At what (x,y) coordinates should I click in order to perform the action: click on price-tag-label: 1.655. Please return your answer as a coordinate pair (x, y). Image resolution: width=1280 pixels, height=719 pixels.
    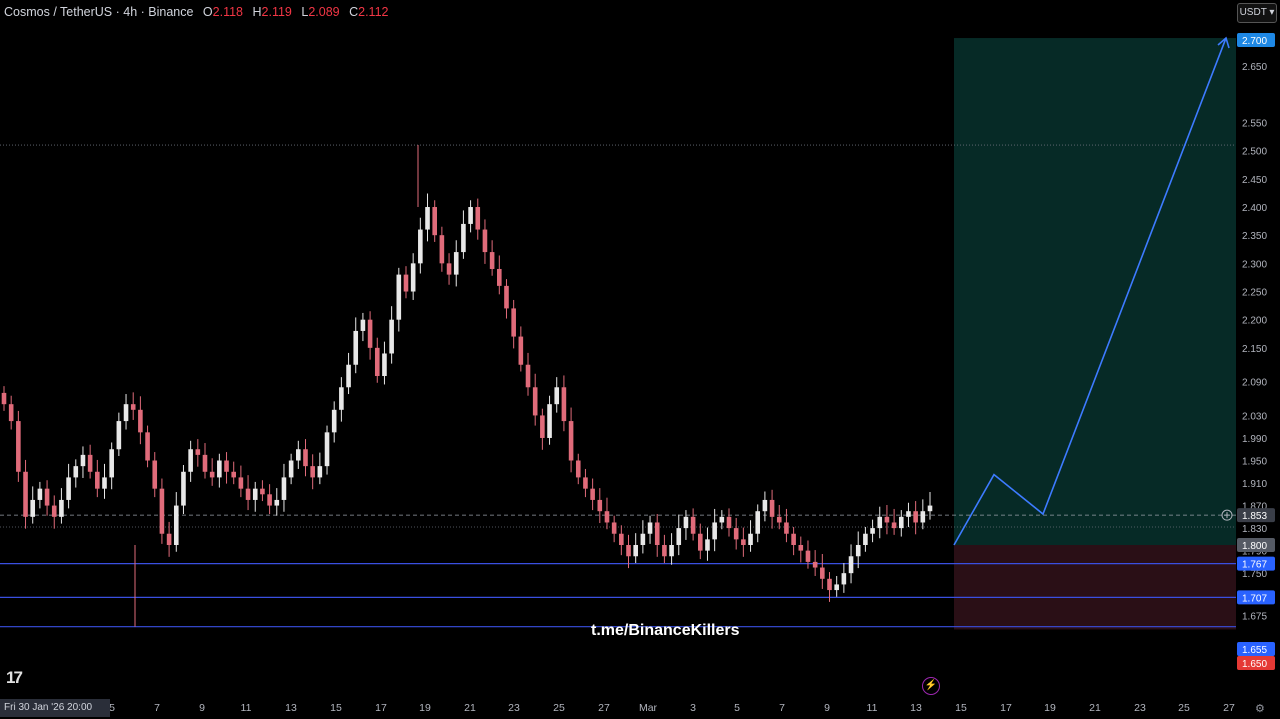
    Looking at the image, I should click on (1254, 650).